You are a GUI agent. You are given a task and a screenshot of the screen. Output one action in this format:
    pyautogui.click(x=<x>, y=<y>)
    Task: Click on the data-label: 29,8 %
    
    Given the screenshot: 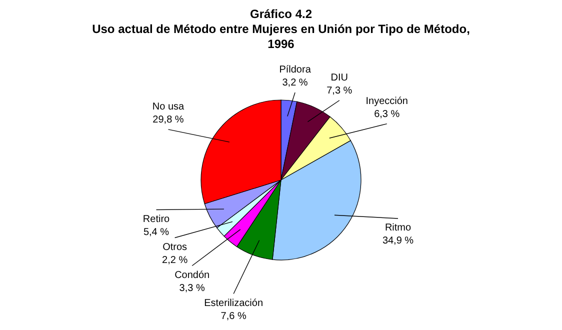 What is the action you would take?
    pyautogui.click(x=168, y=120)
    